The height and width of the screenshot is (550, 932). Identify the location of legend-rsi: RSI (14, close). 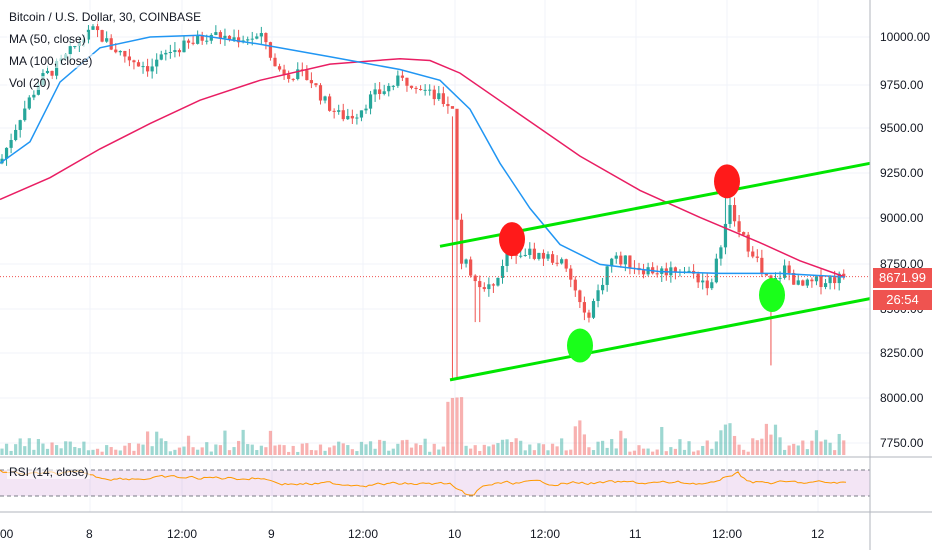
(49, 472).